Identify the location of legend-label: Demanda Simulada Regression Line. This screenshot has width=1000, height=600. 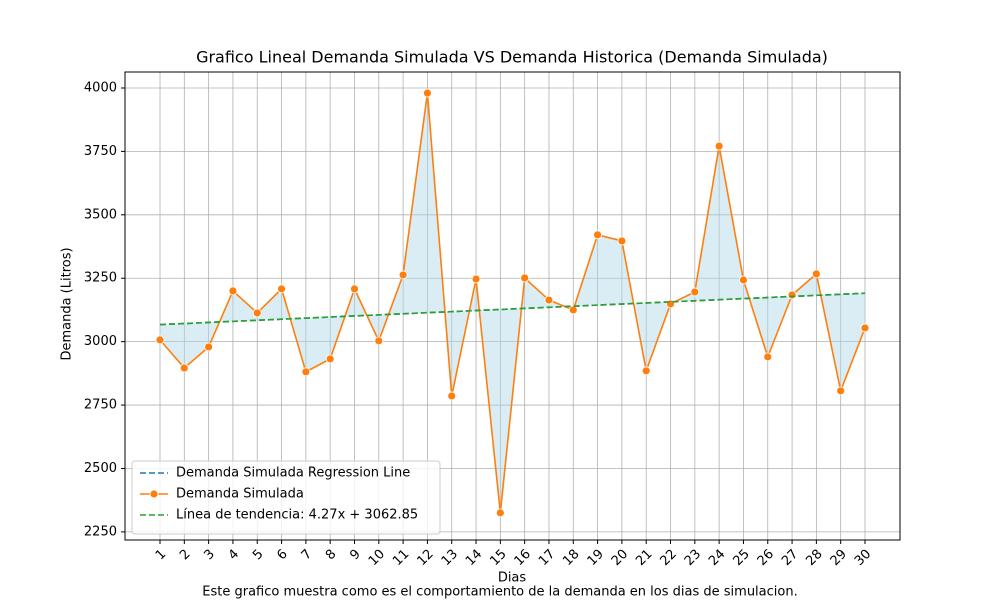
(293, 473).